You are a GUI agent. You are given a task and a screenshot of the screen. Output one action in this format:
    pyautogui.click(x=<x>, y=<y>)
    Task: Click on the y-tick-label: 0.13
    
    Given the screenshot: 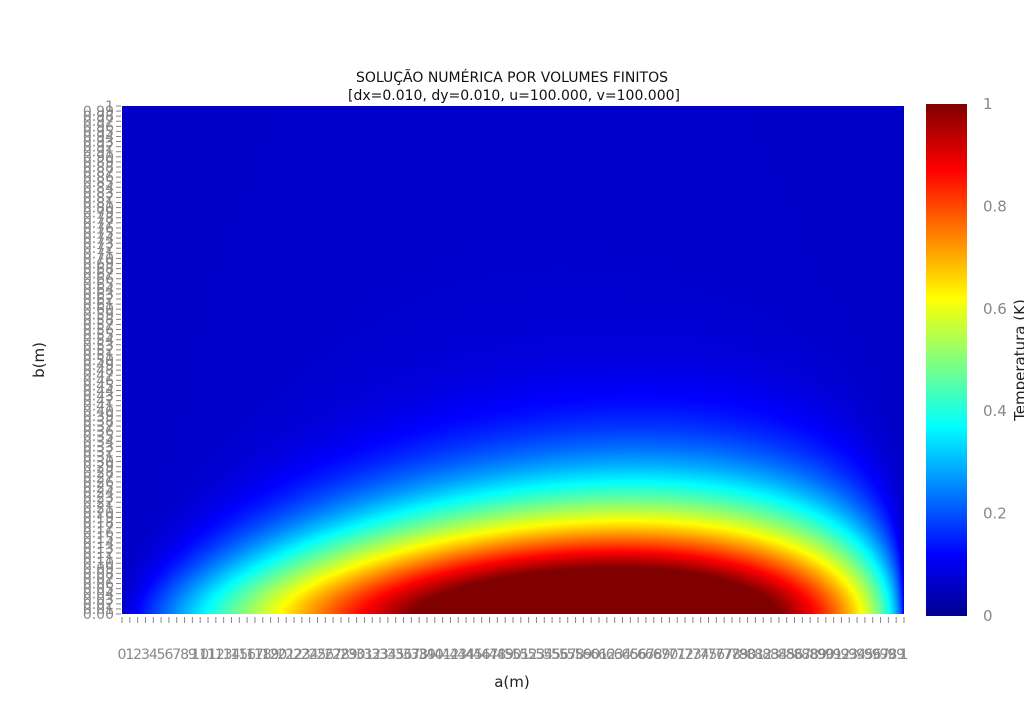 What is the action you would take?
    pyautogui.click(x=98, y=549)
    